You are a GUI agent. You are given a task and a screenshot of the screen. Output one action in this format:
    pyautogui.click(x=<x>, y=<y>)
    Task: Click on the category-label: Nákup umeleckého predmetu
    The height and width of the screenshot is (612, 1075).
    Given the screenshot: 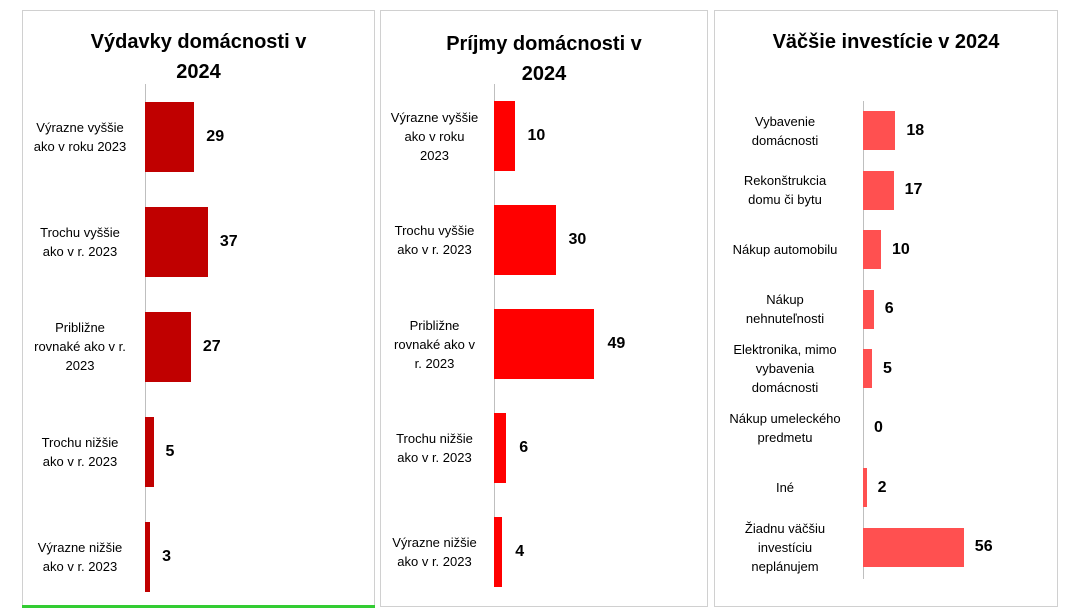 What is the action you would take?
    pyautogui.click(x=785, y=428)
    